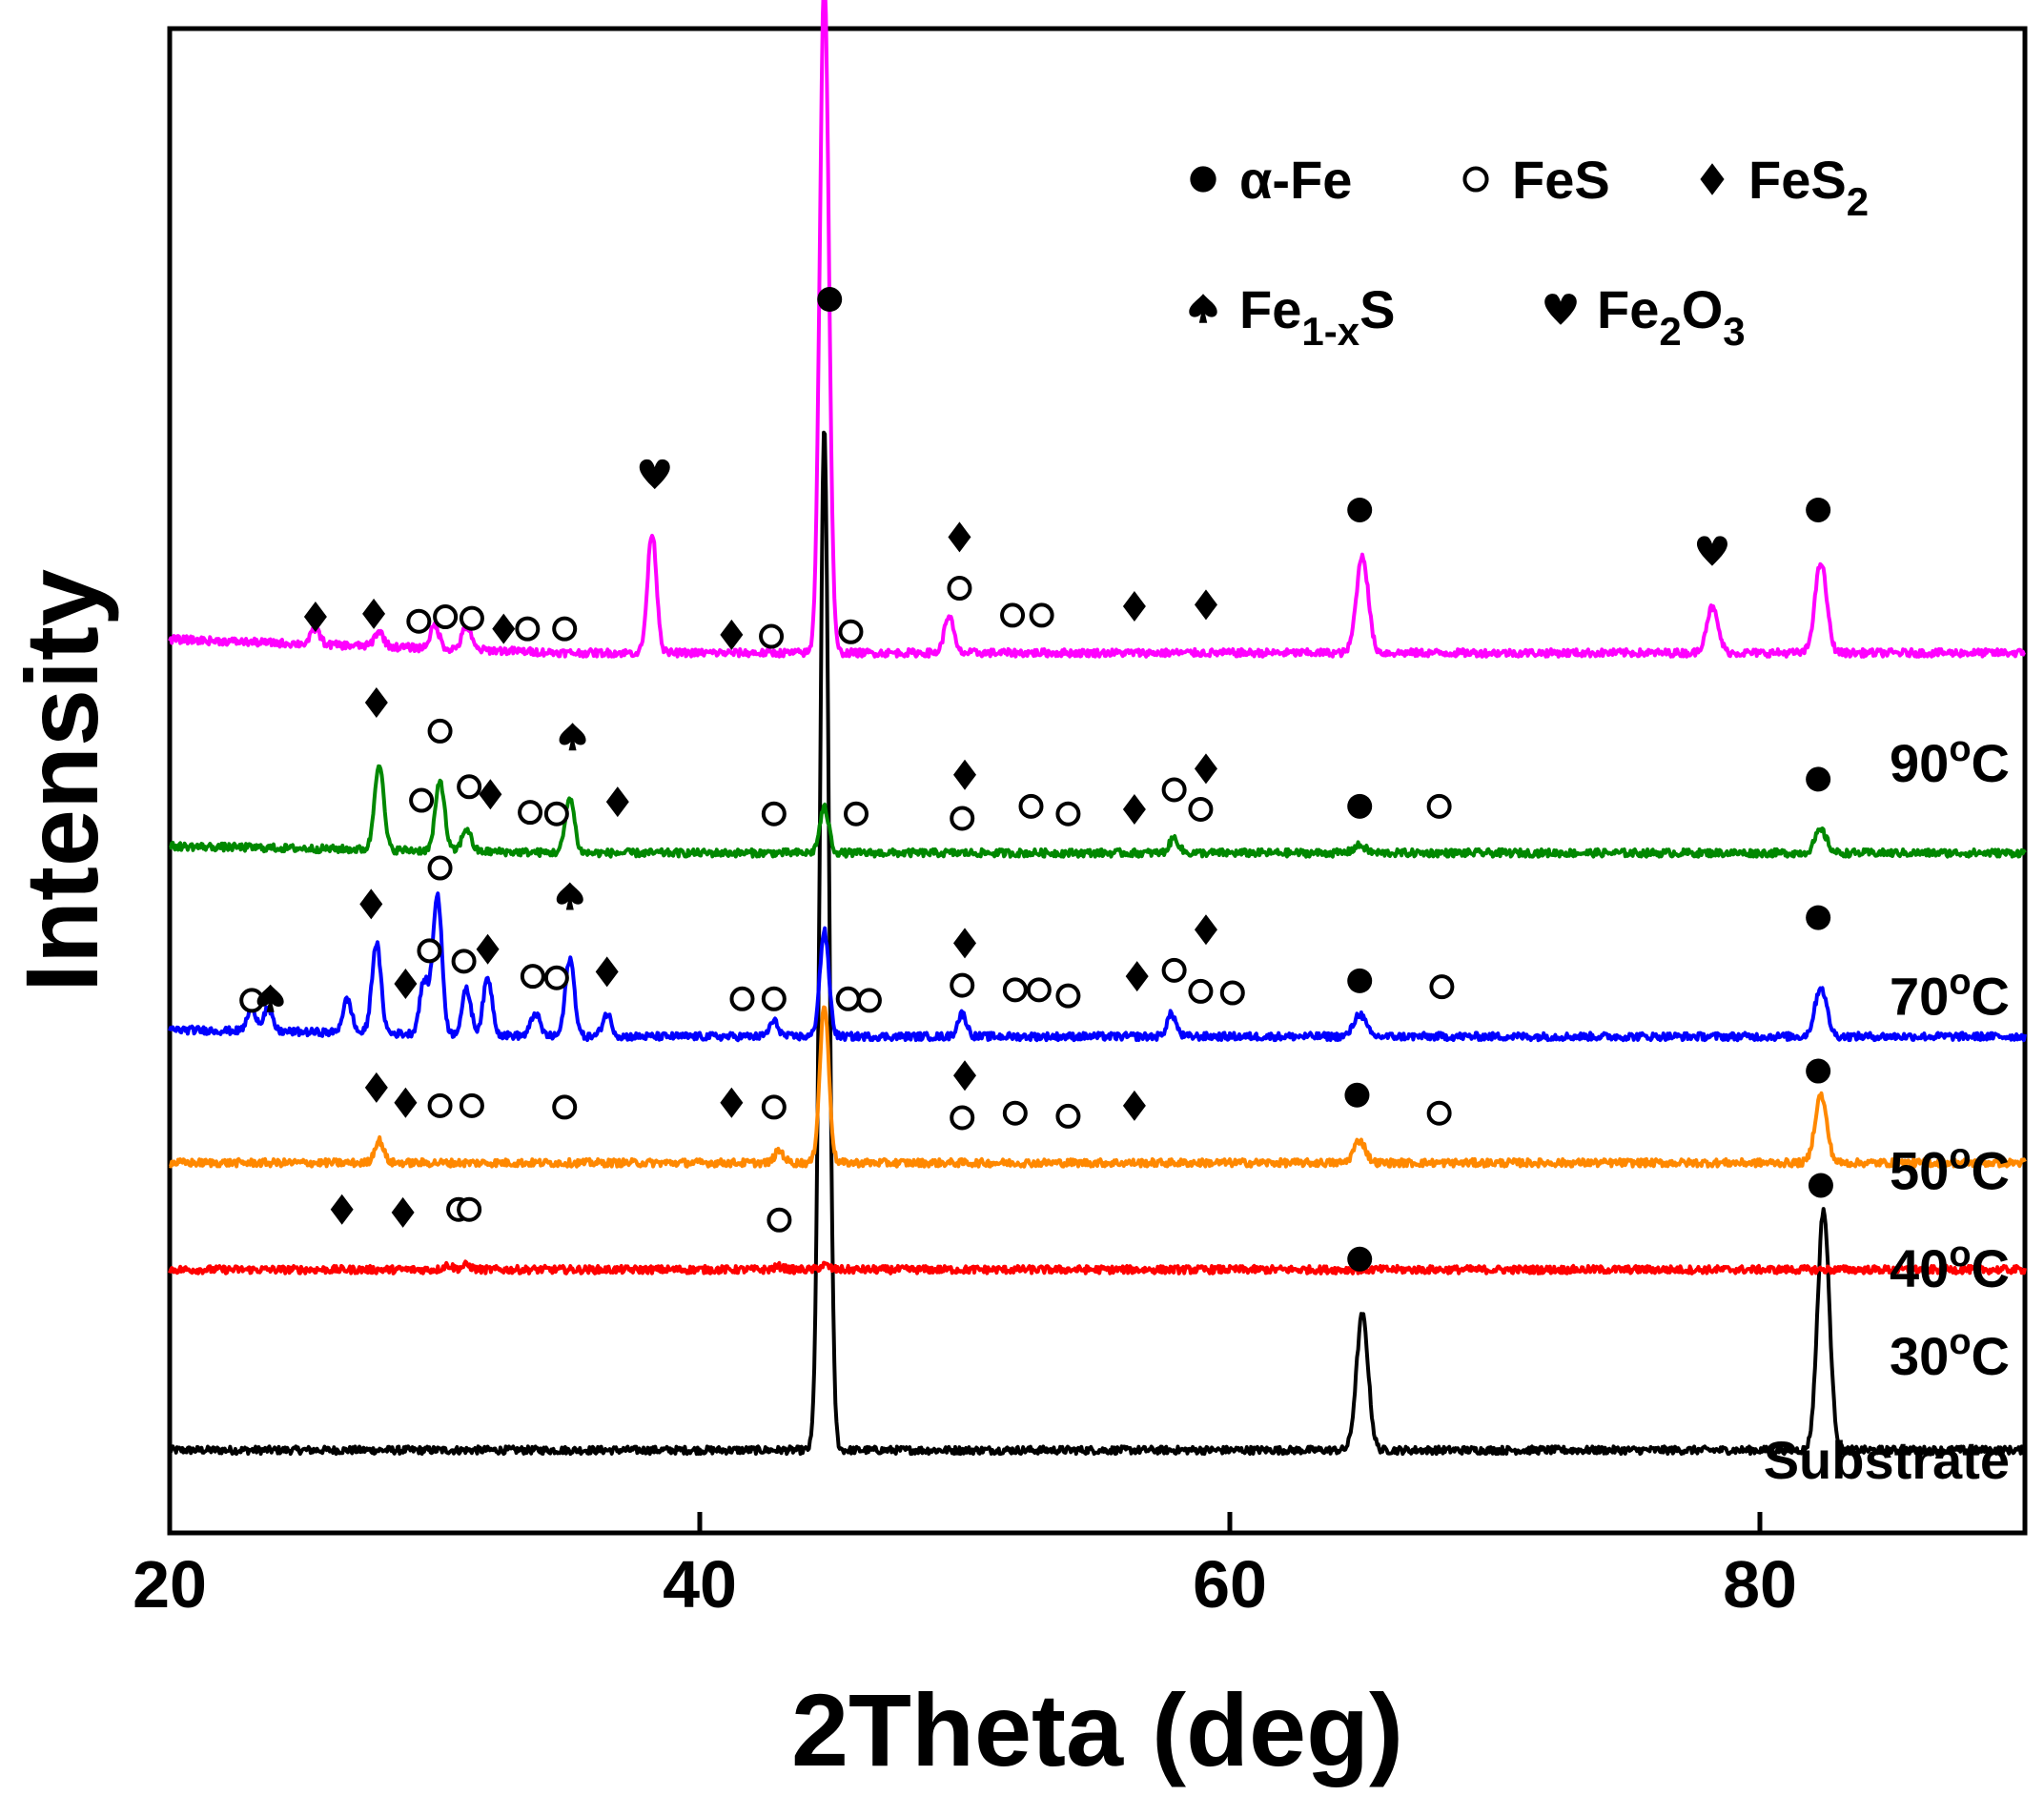  What do you see at coordinates (1475, 179) in the screenshot?
I see `legend-fes-icon` at bounding box center [1475, 179].